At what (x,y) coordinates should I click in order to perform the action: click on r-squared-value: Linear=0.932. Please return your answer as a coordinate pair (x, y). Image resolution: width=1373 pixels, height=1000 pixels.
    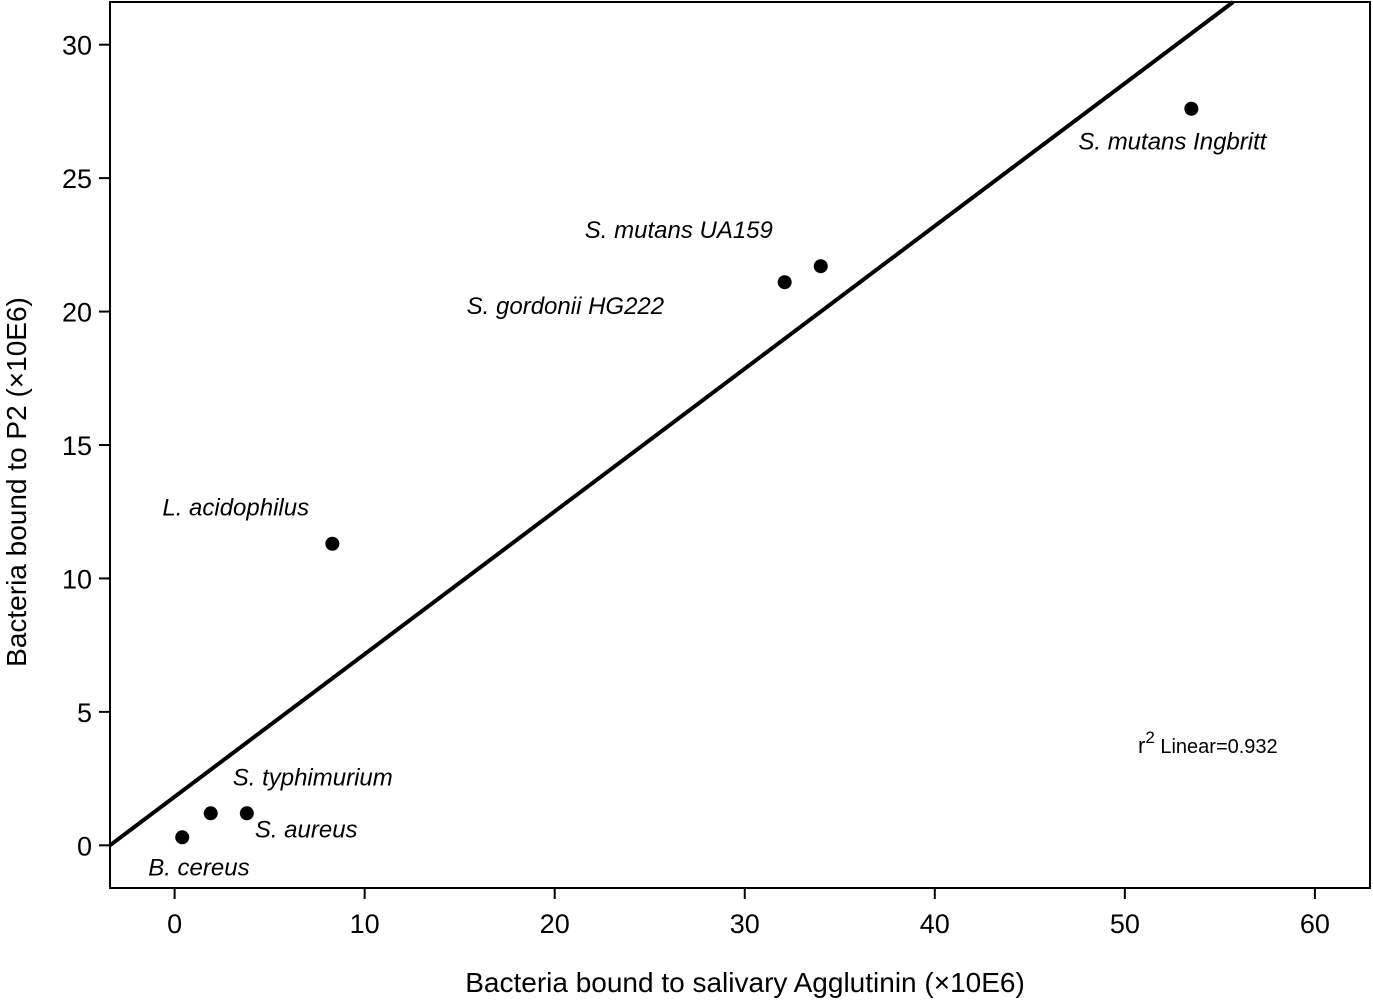
    Looking at the image, I should click on (1216, 747).